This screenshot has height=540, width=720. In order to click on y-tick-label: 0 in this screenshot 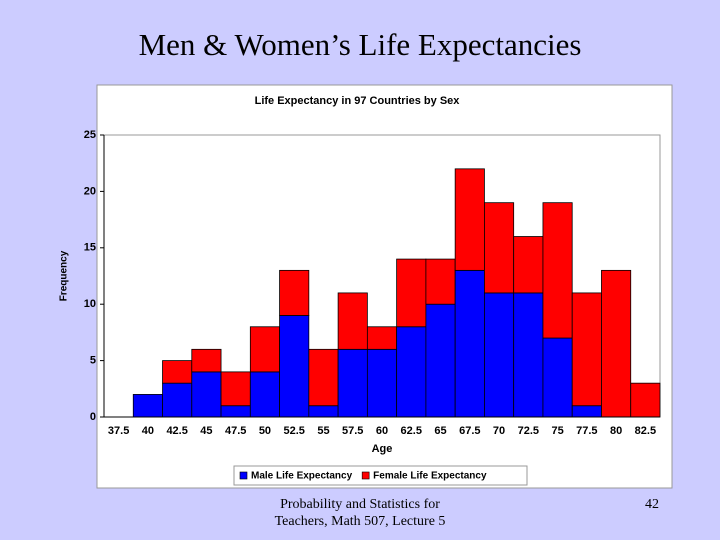, I will do `click(93, 417)`.